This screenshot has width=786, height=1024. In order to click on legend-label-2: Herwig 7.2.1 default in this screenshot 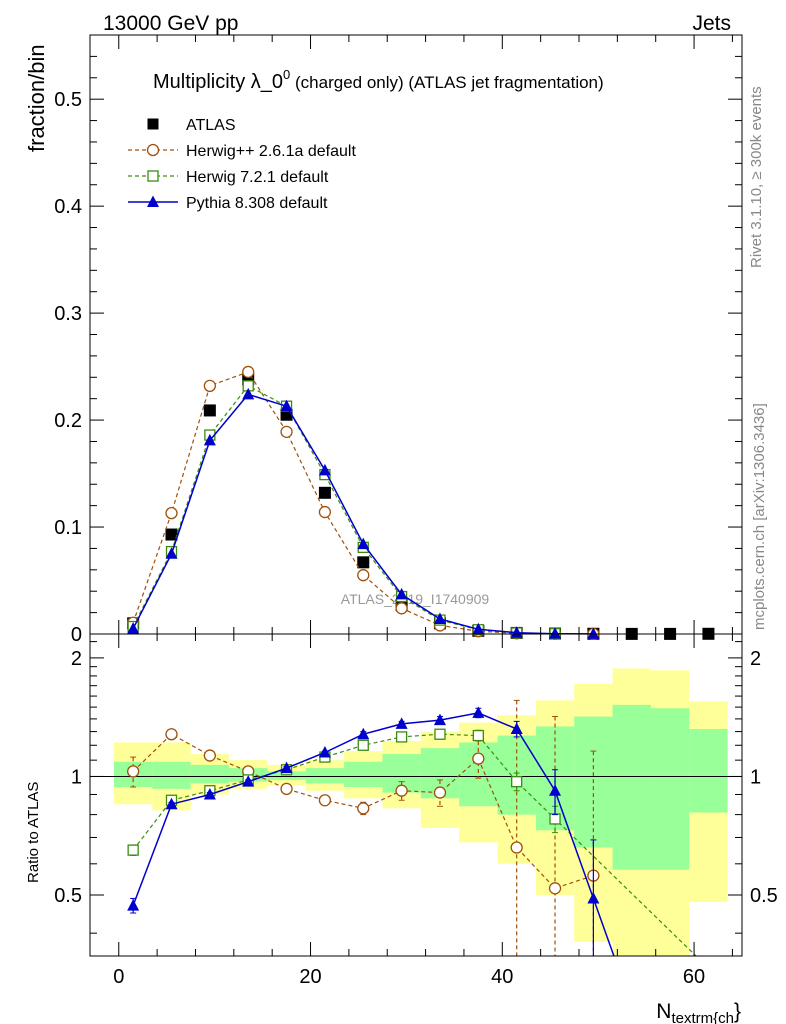, I will do `click(257, 177)`.